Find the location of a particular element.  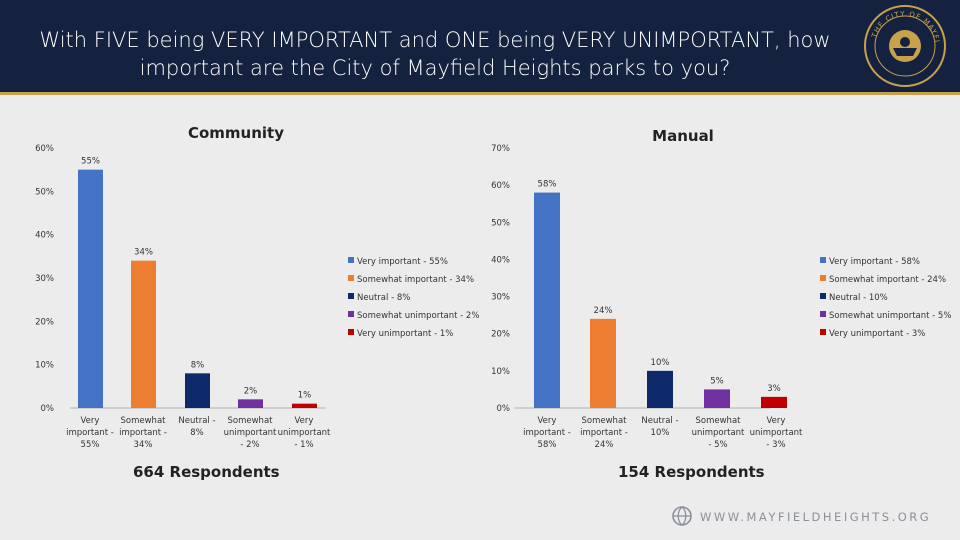

manual-category-label: Neutral -10% is located at coordinates (659, 427).